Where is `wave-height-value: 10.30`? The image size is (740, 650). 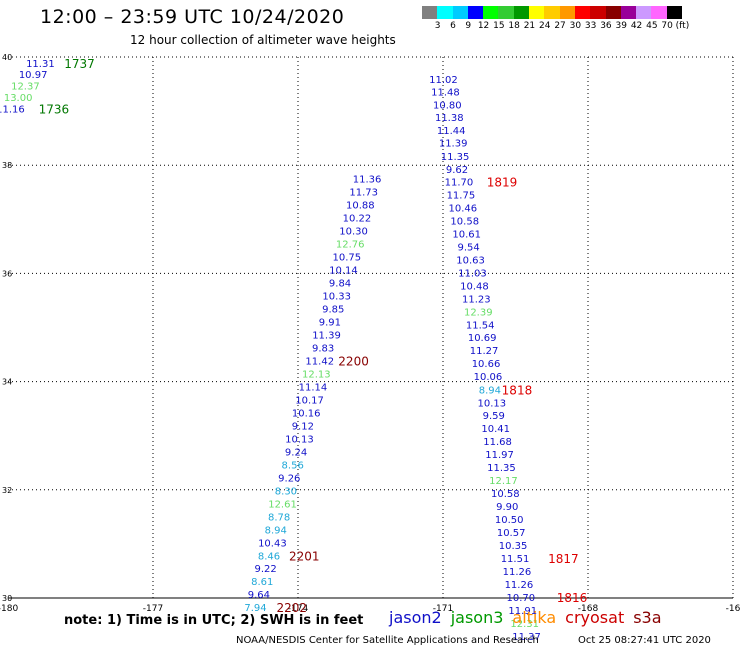 wave-height-value: 10.30 is located at coordinates (353, 232).